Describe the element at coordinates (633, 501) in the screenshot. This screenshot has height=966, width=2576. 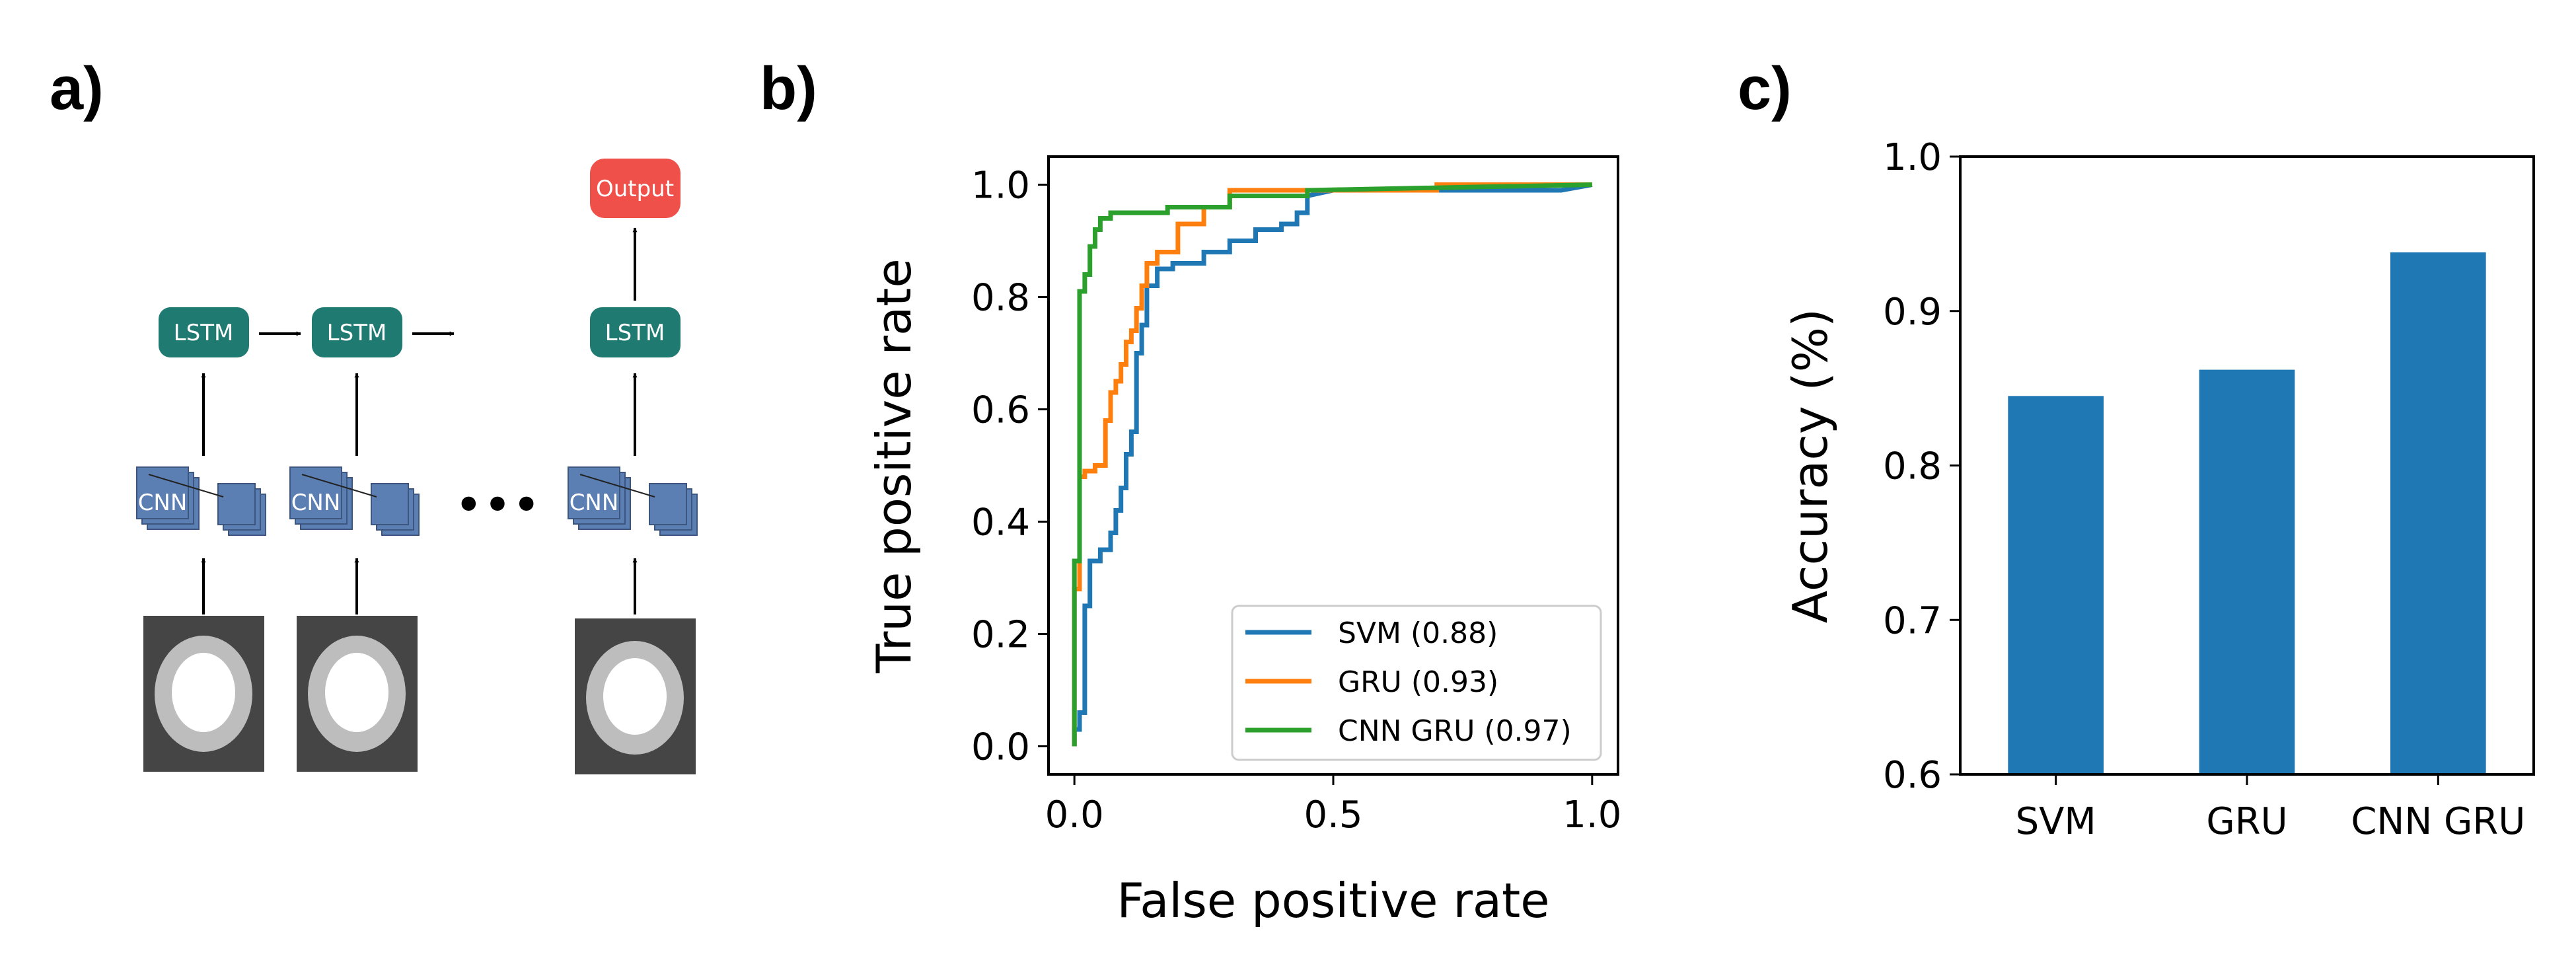
I see `cnn-block-3: CNN` at that location.